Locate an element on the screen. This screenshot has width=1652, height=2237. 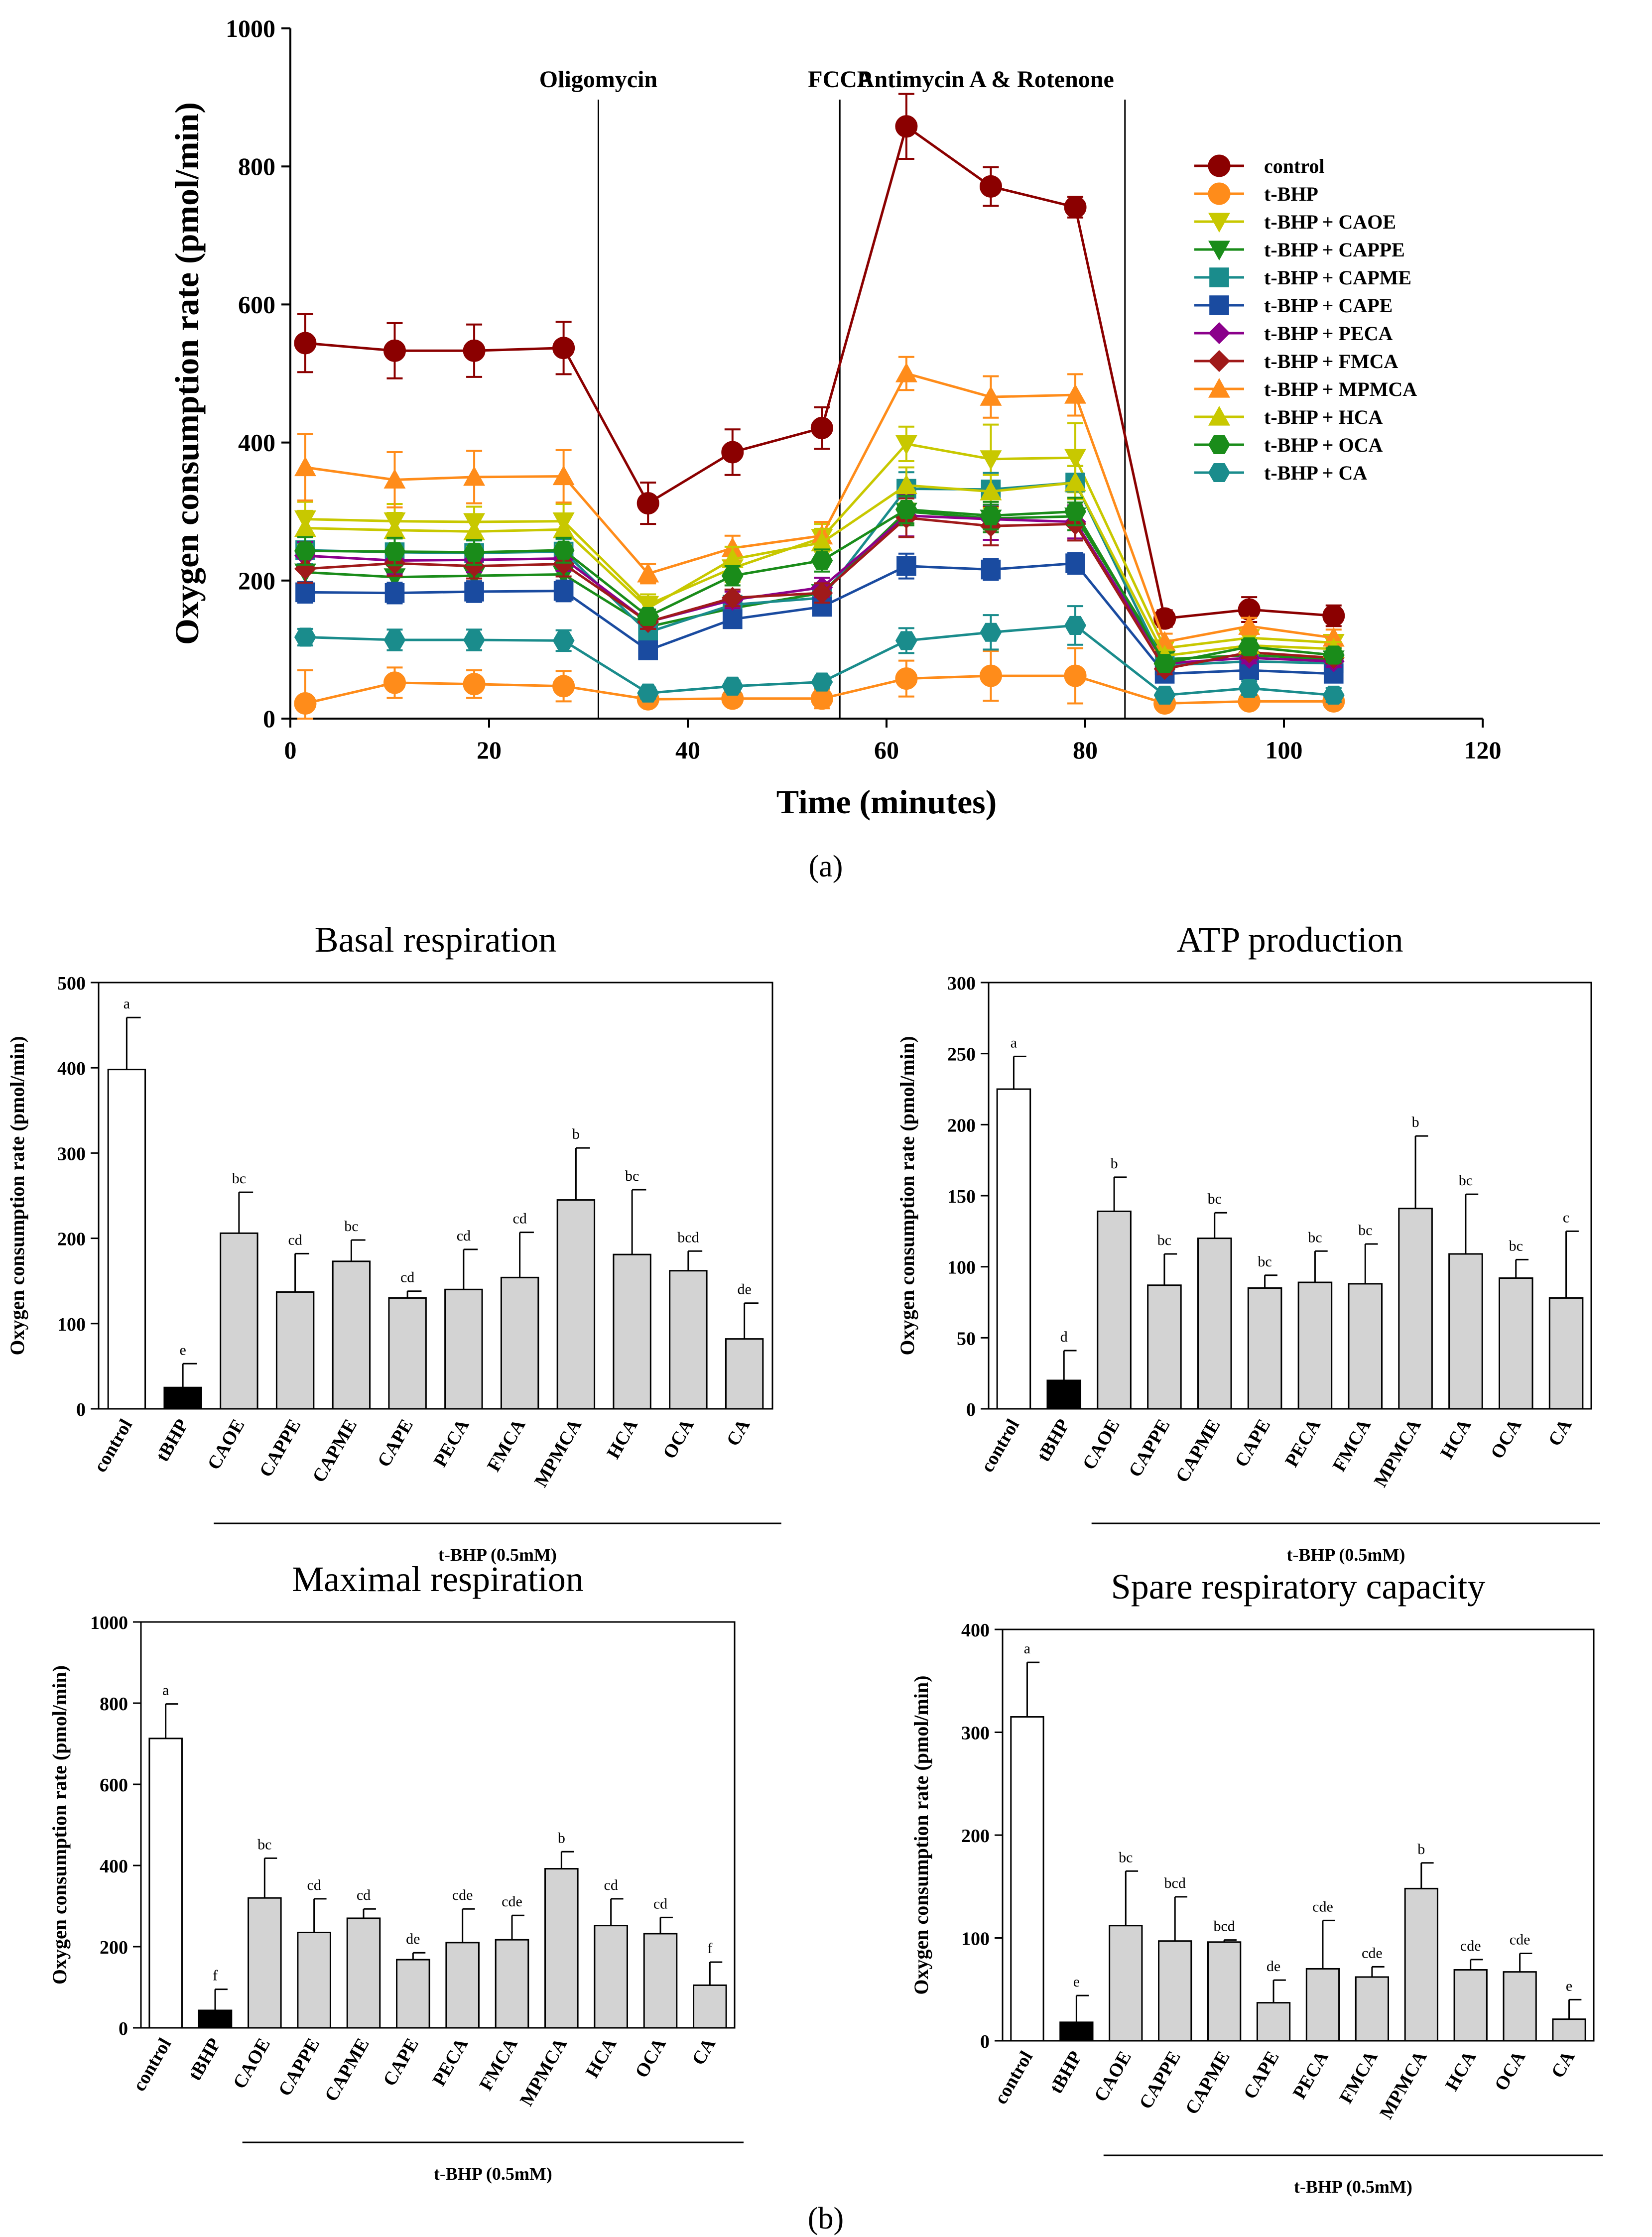
x-tick-label: CAPPE is located at coordinates (299, 2067).